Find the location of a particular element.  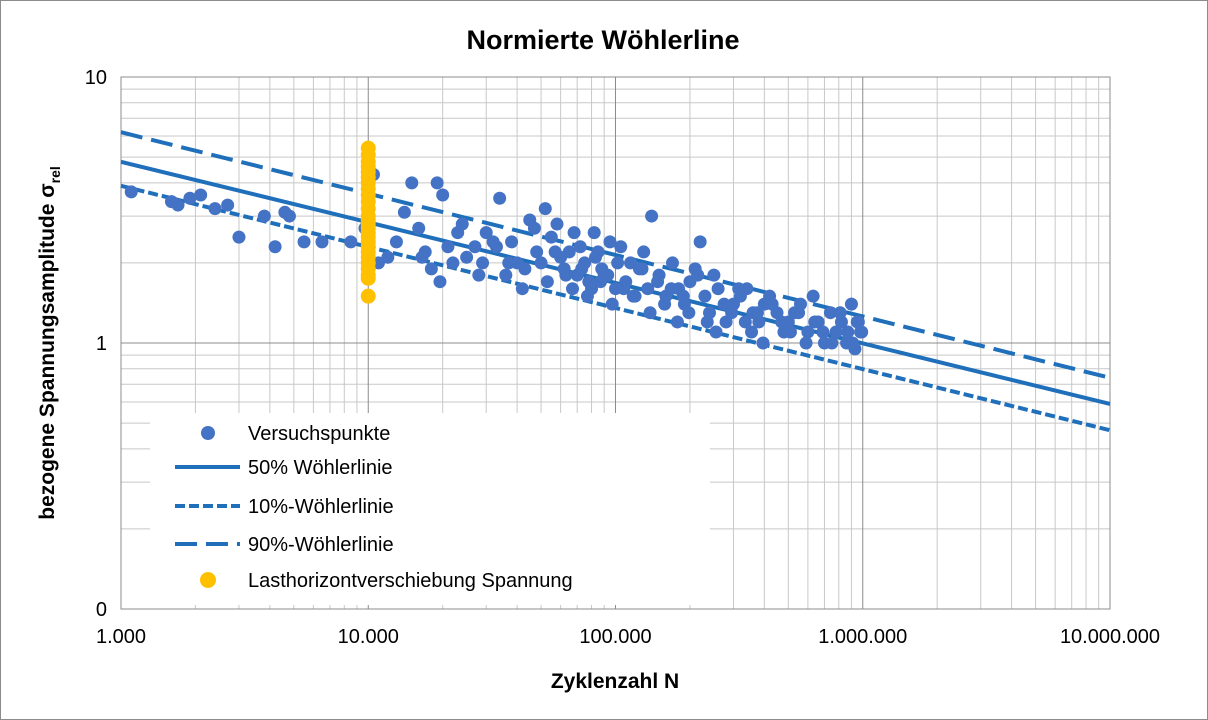

x-tick-labels: 1.000 10.000 100.000 1.000.000 10.000.000 is located at coordinates (628, 637).